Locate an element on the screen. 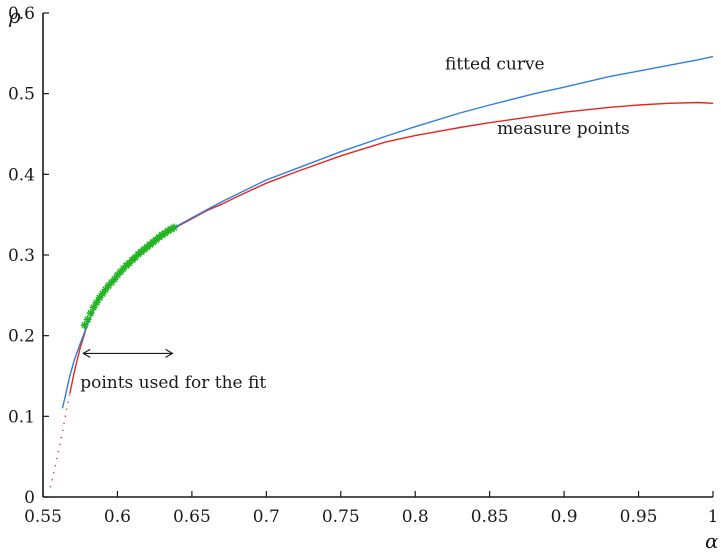 This screenshot has width=721, height=554. y-axis-label: ρ is located at coordinates (14, 16).